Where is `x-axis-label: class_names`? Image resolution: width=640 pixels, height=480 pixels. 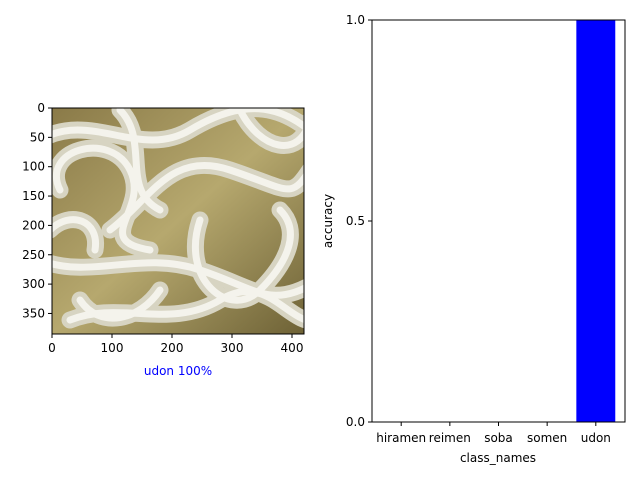
x-axis-label: class_names is located at coordinates (498, 458).